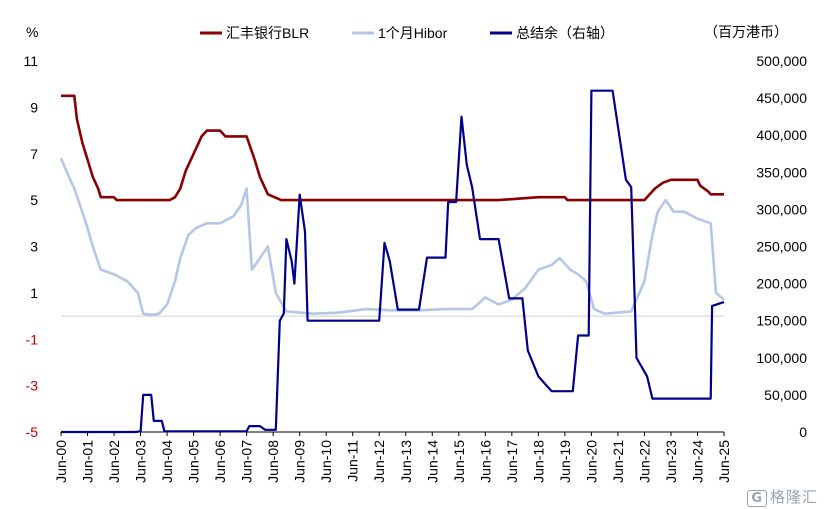  I want to click on left-tick-label: -3, so click(32, 386).